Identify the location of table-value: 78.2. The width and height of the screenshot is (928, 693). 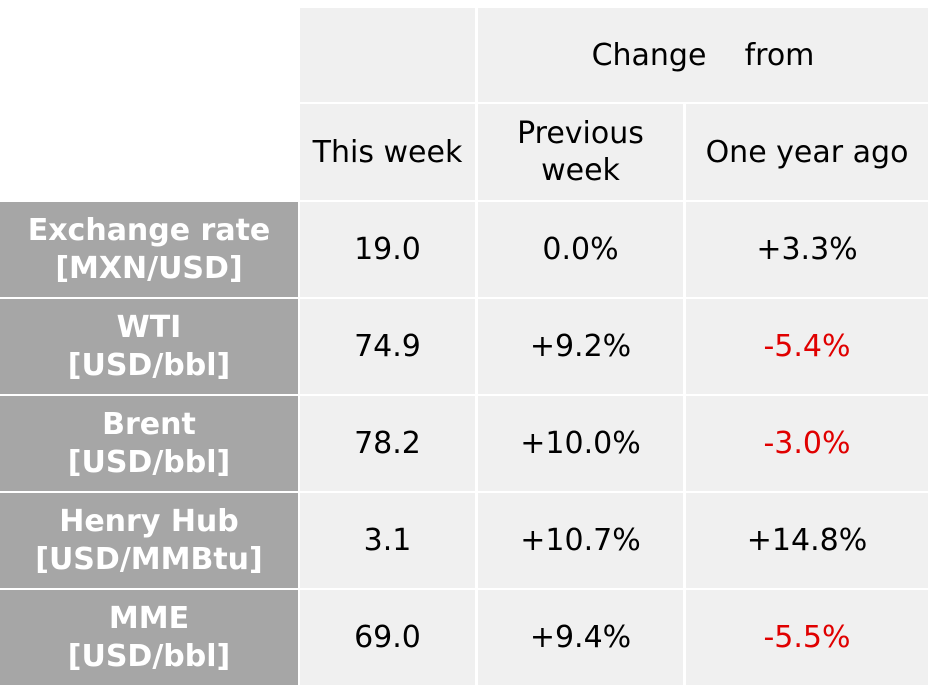
(387, 443).